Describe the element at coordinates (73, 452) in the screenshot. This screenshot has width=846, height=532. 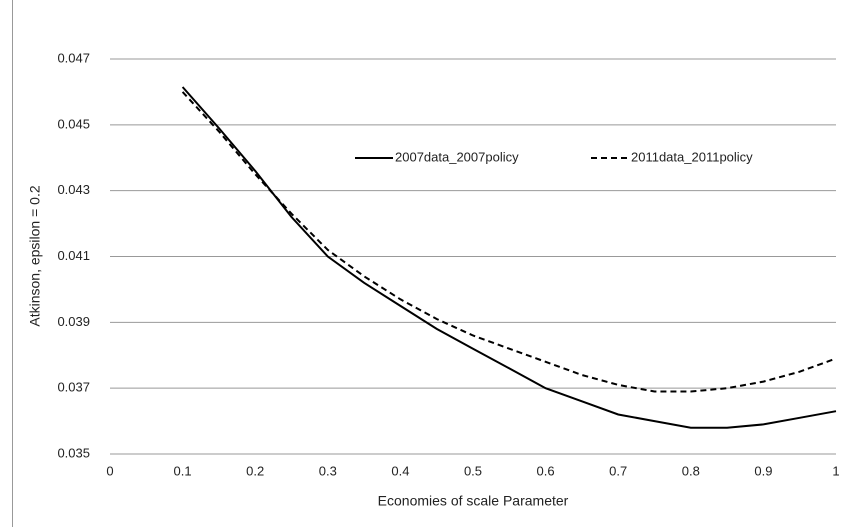
I see `y-tick-label: 0.035` at that location.